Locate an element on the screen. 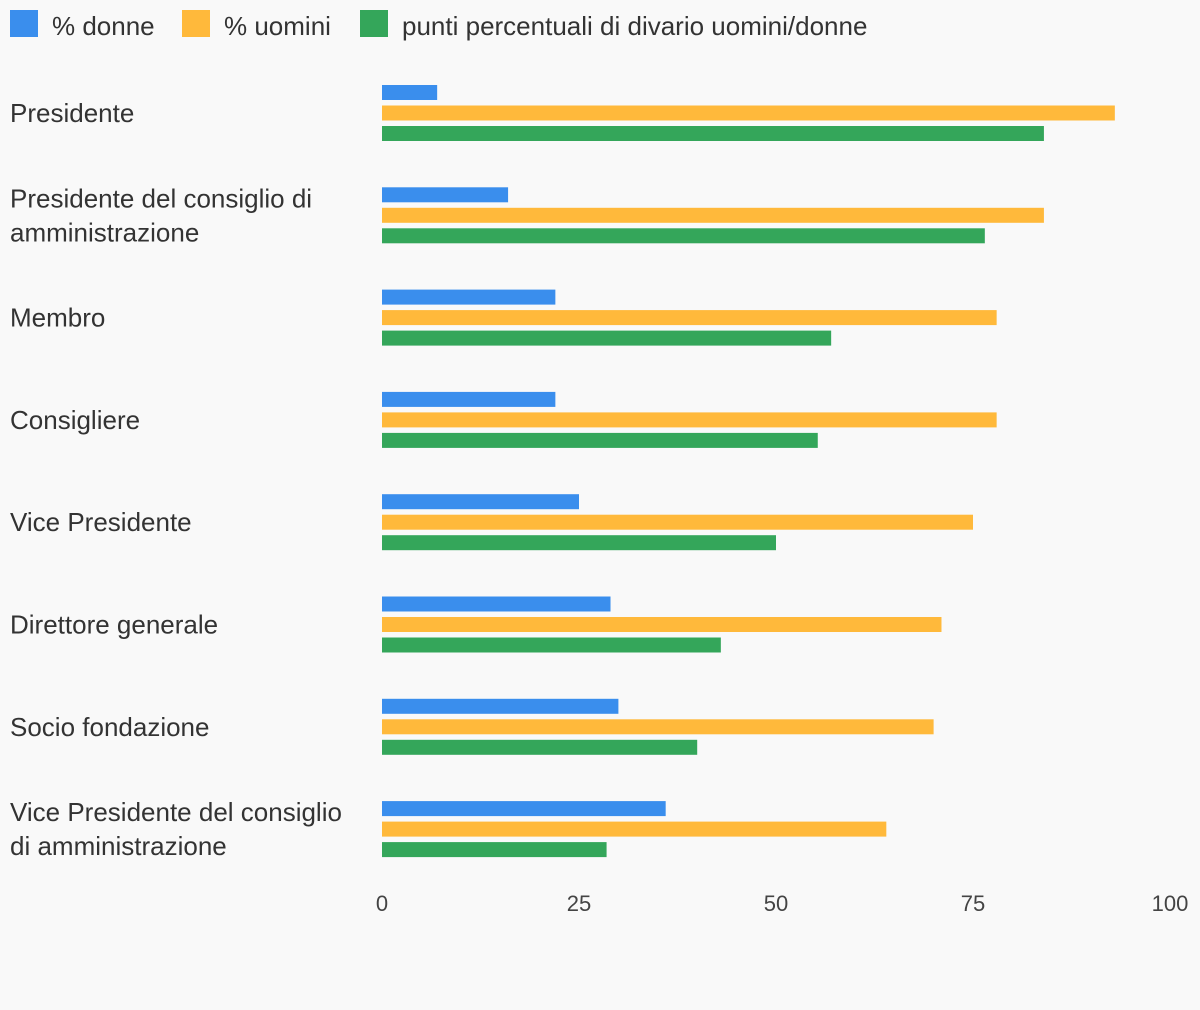 The width and height of the screenshot is (1200, 1010). bar-pct-donne-vice-presidente is located at coordinates (480, 502).